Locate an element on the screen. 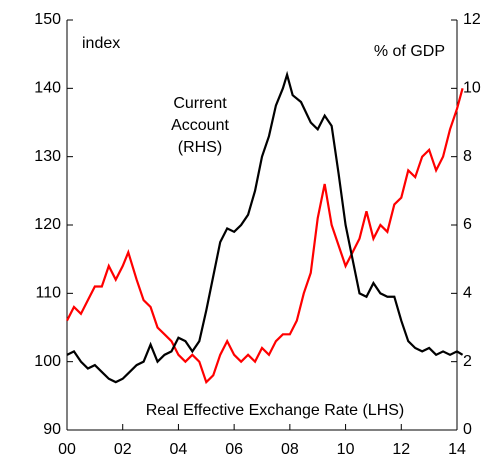 The height and width of the screenshot is (463, 500). y-tick-label: 110 is located at coordinates (48, 293).